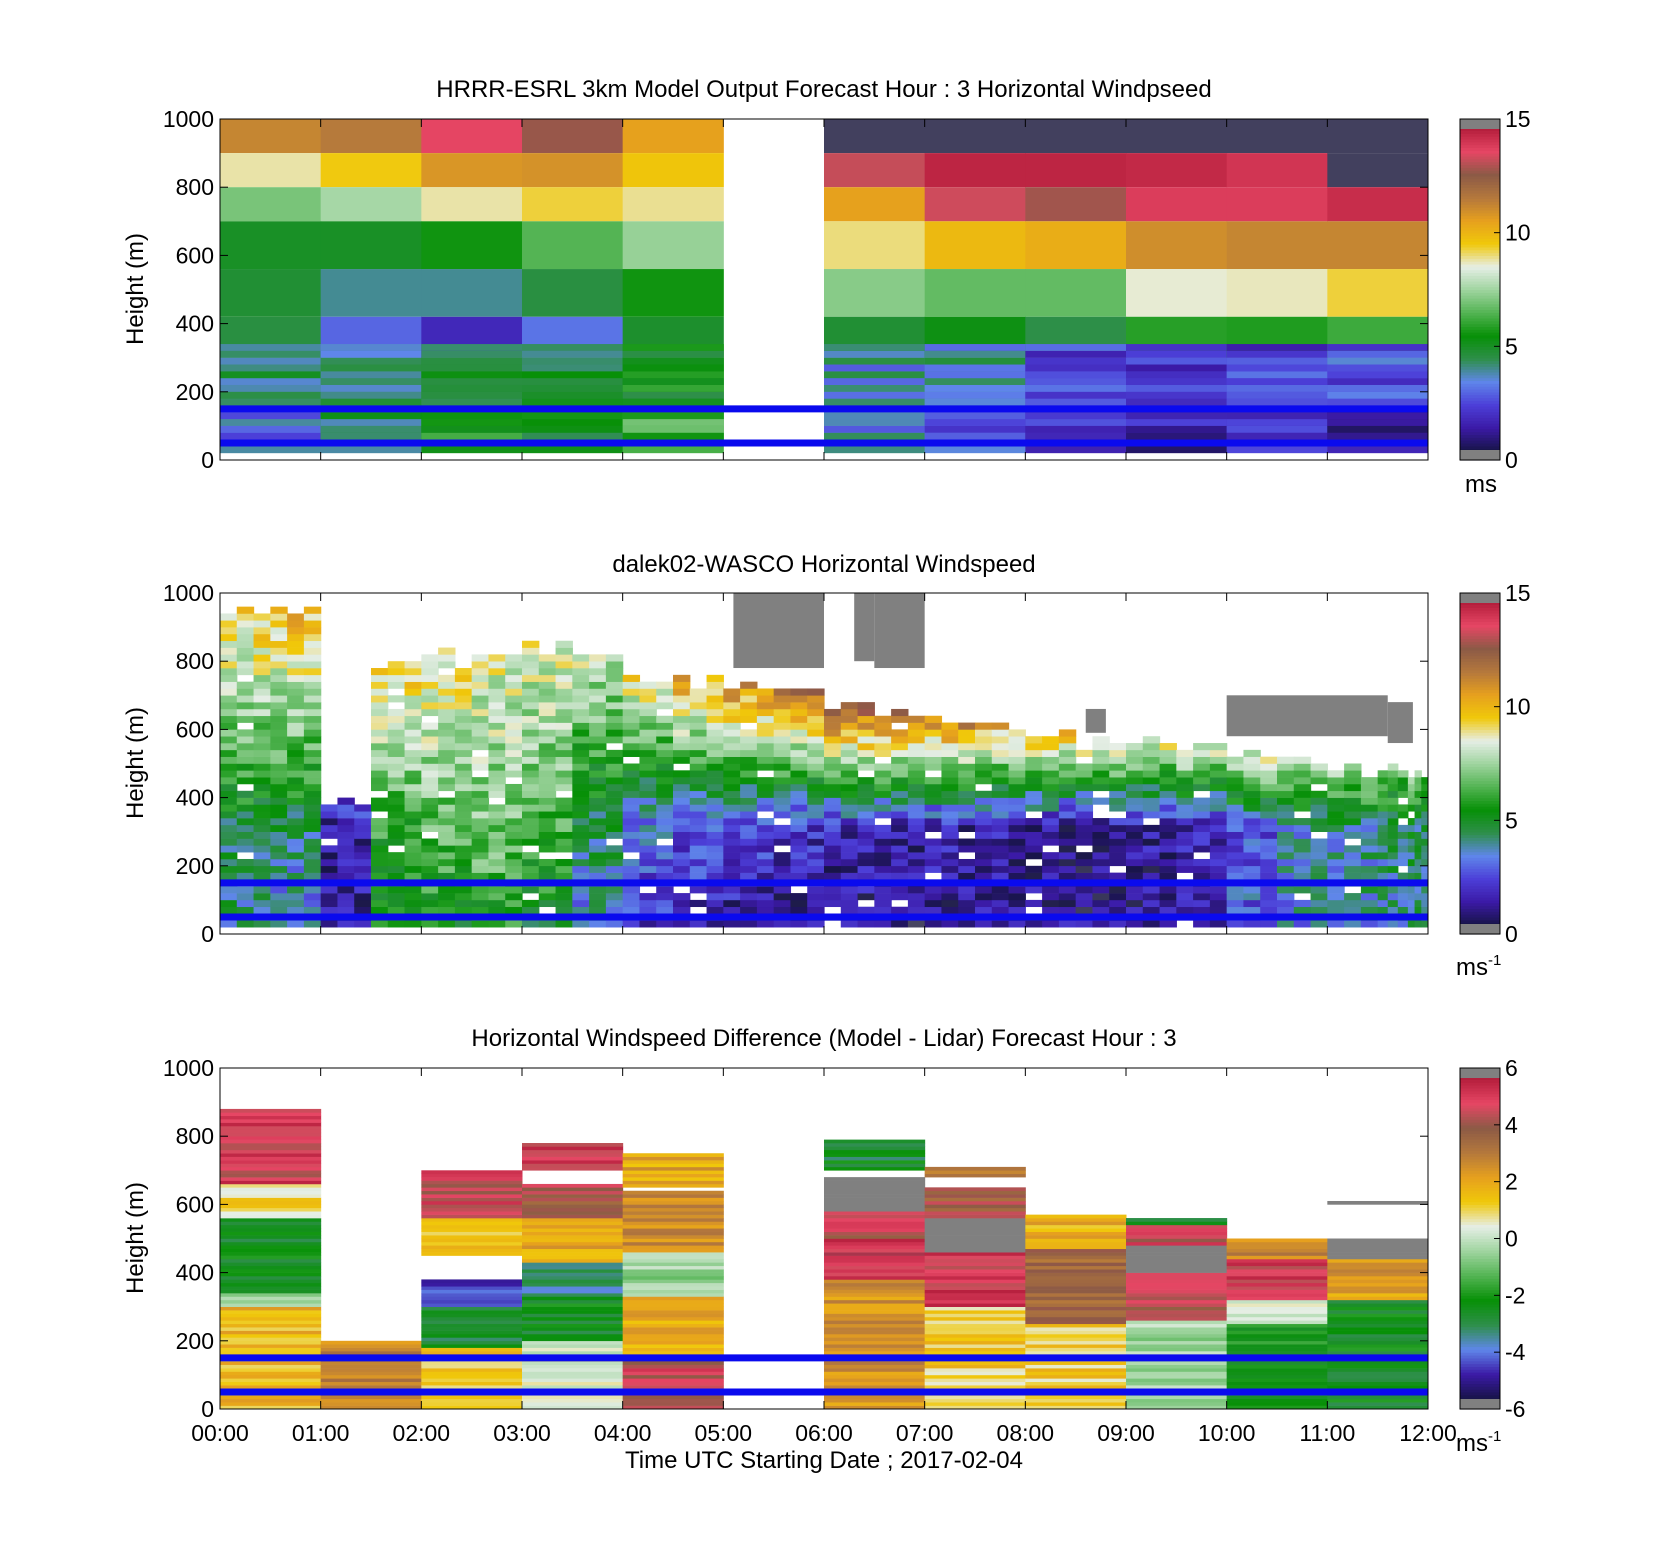  What do you see at coordinates (824, 1375) in the screenshot?
I see `panel-3-overlay-lines` at bounding box center [824, 1375].